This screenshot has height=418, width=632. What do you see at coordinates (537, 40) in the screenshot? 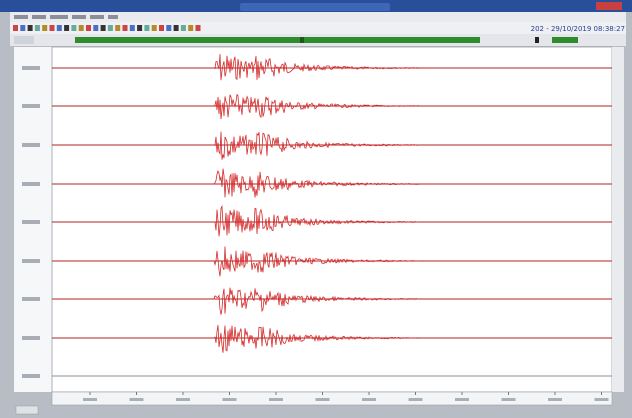
I see `cursor-marker` at bounding box center [537, 40].